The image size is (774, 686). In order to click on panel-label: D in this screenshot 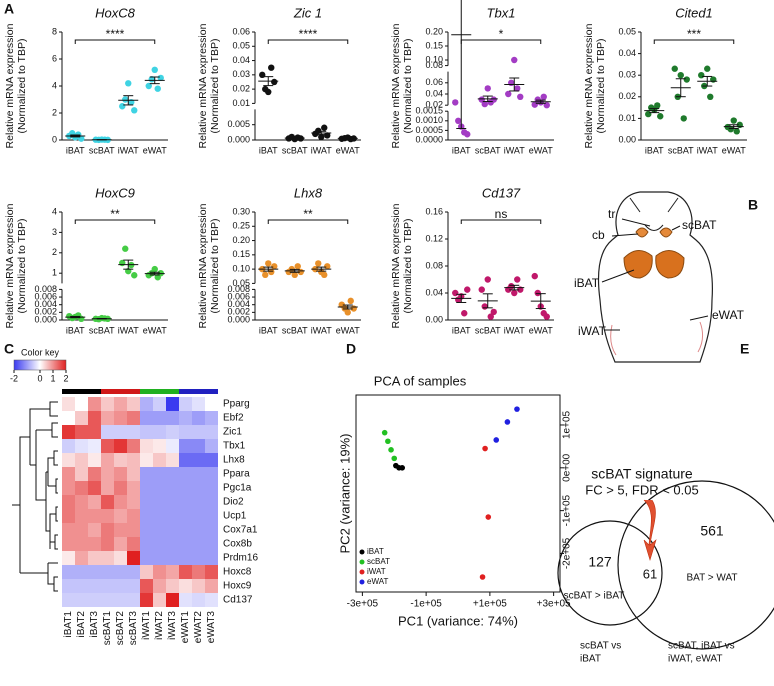, I will do `click(351, 349)`.